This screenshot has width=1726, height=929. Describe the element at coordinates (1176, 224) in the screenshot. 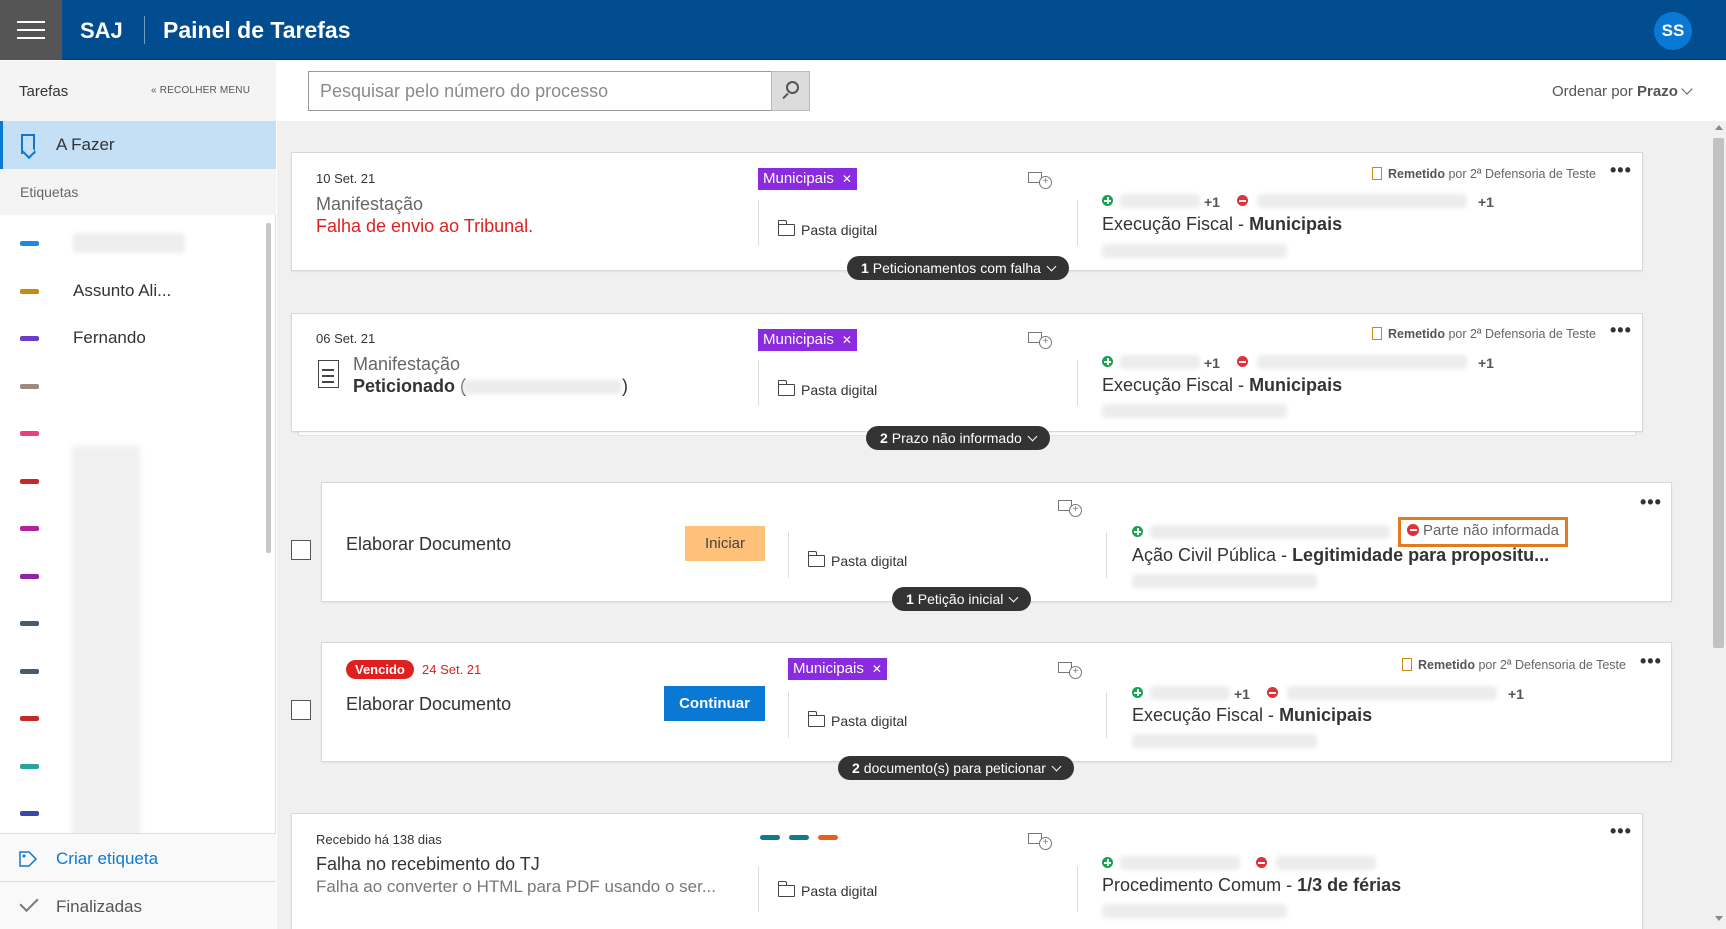

I see `process-class: Execução Fiscal -` at that location.